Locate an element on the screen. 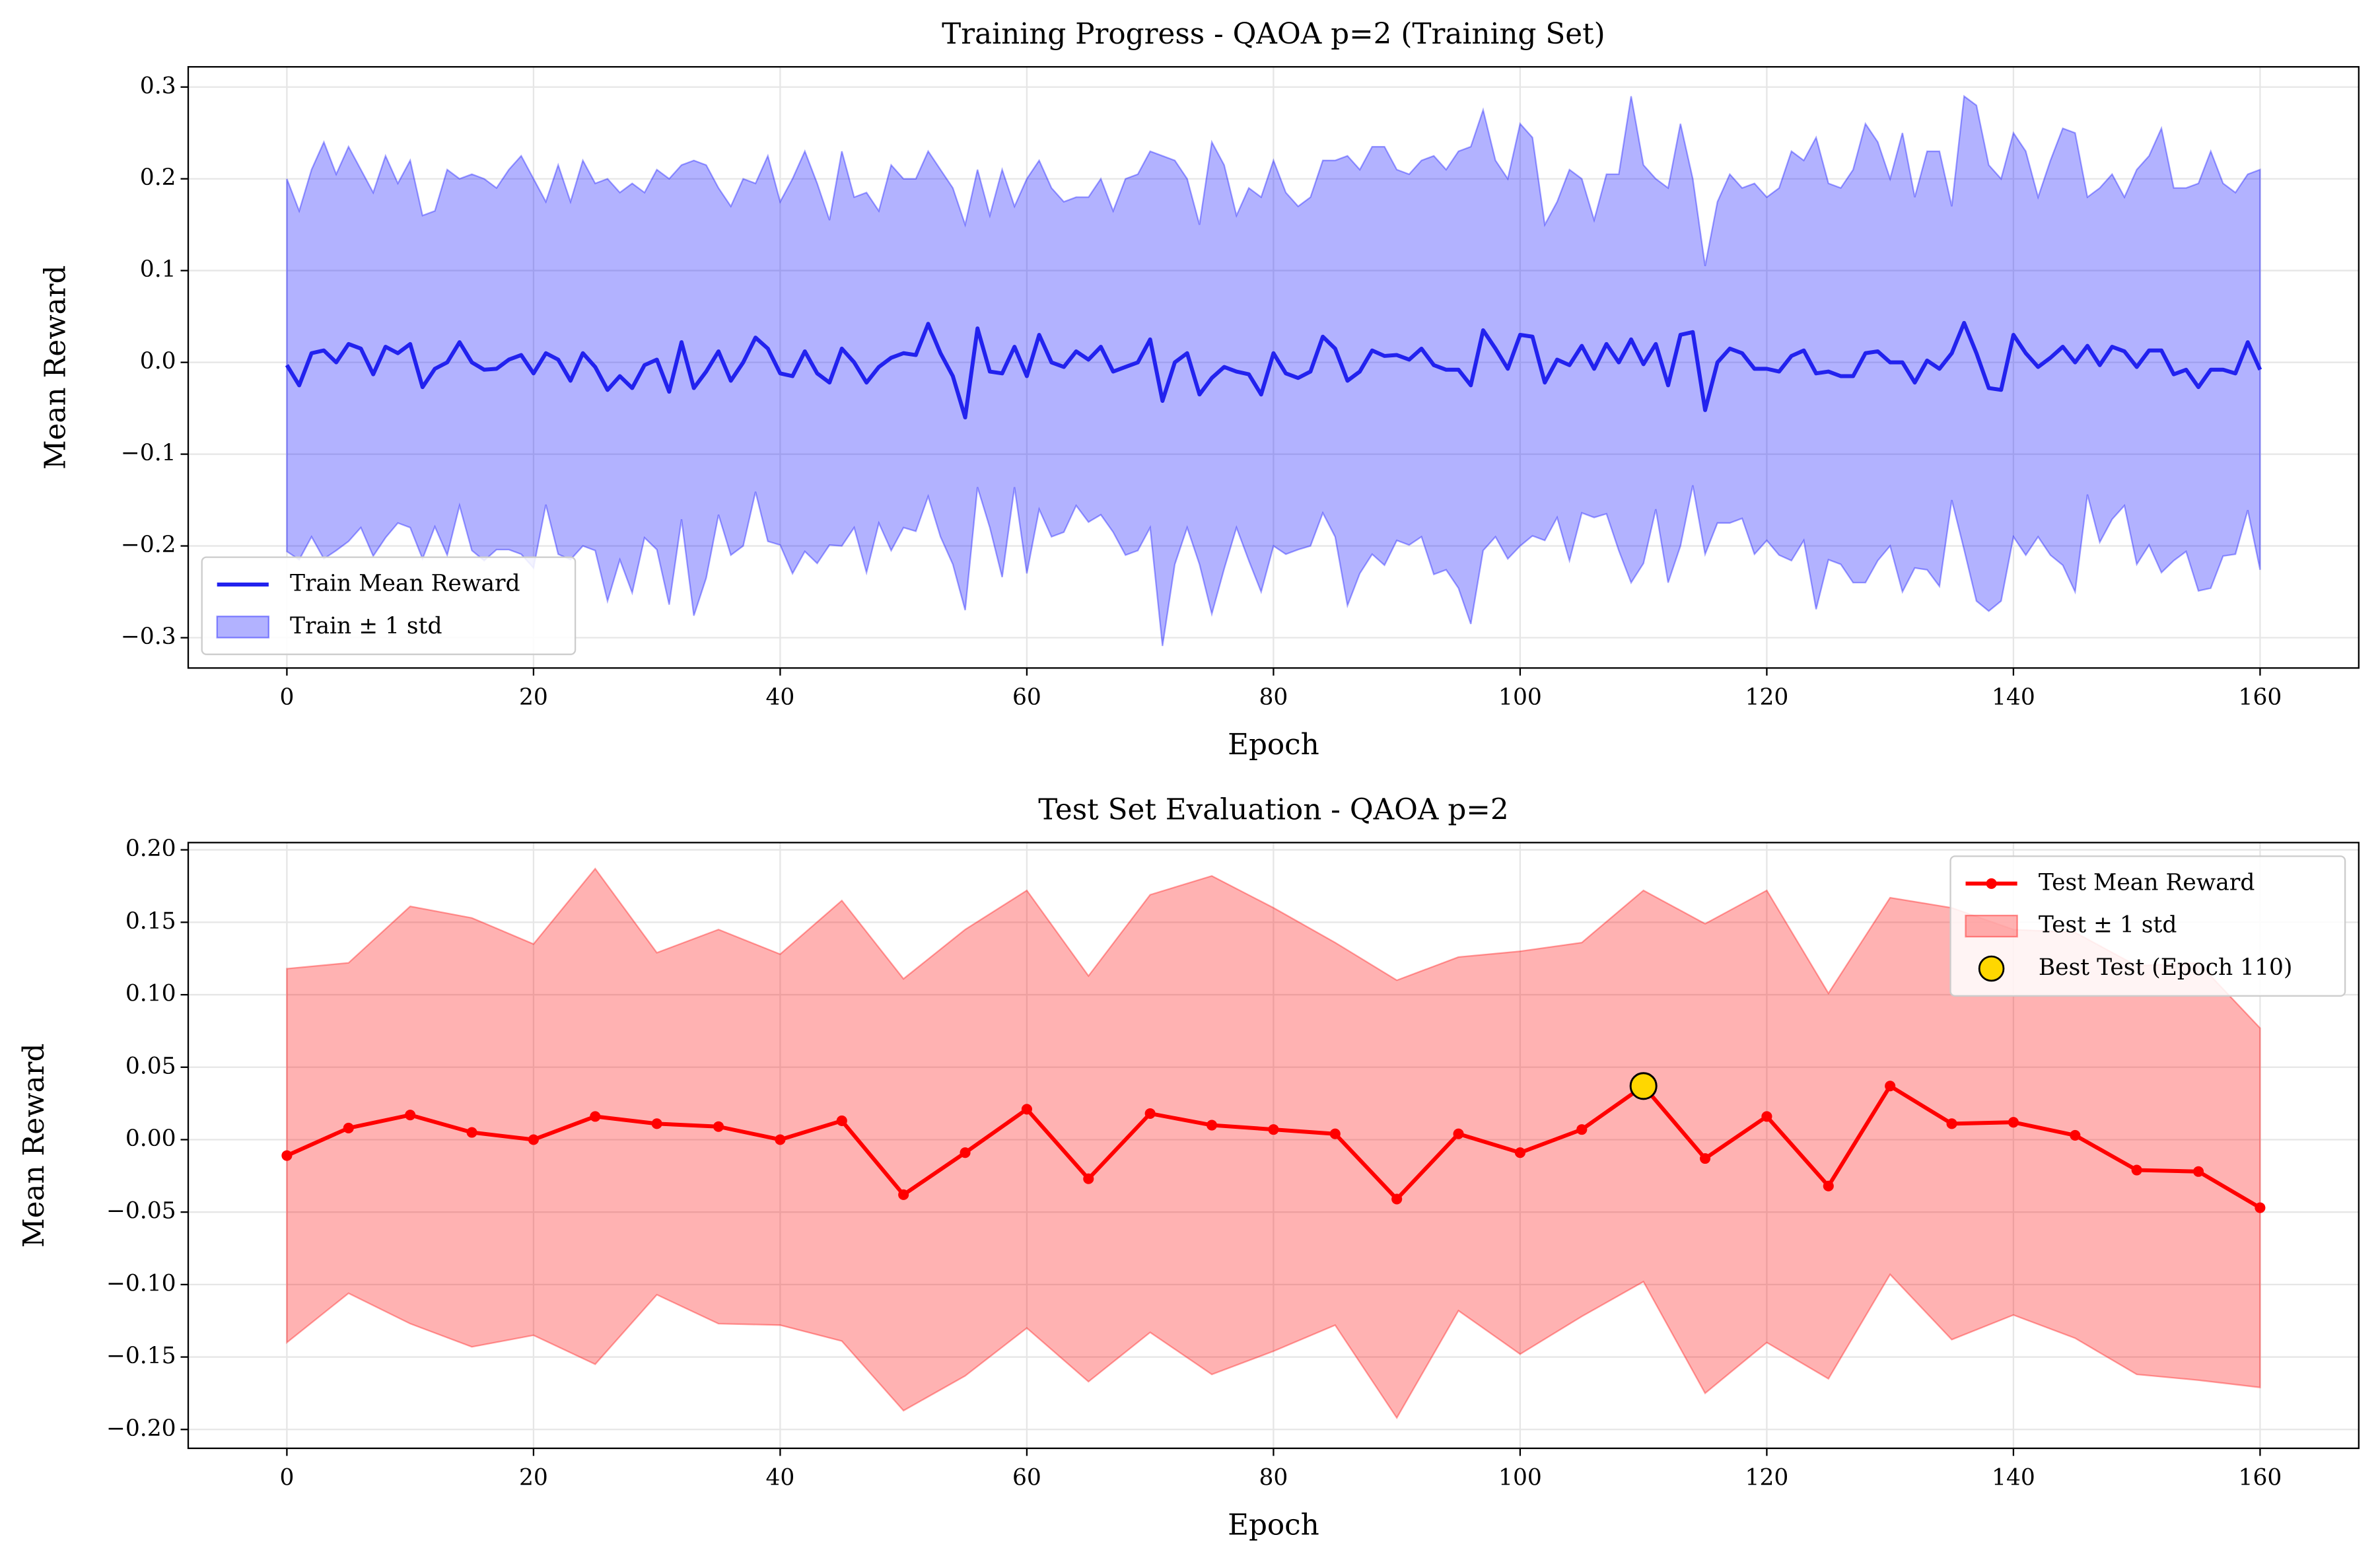  y-tick-label: −0.05 is located at coordinates (141, 1211).